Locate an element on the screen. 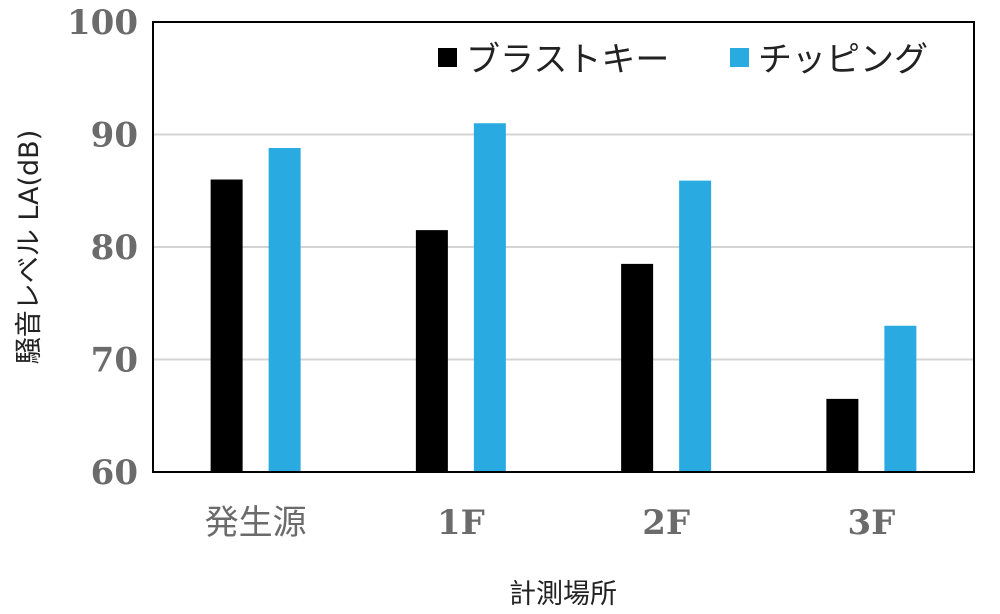 The width and height of the screenshot is (1000, 614). legend-swatch-blast is located at coordinates (447, 57).